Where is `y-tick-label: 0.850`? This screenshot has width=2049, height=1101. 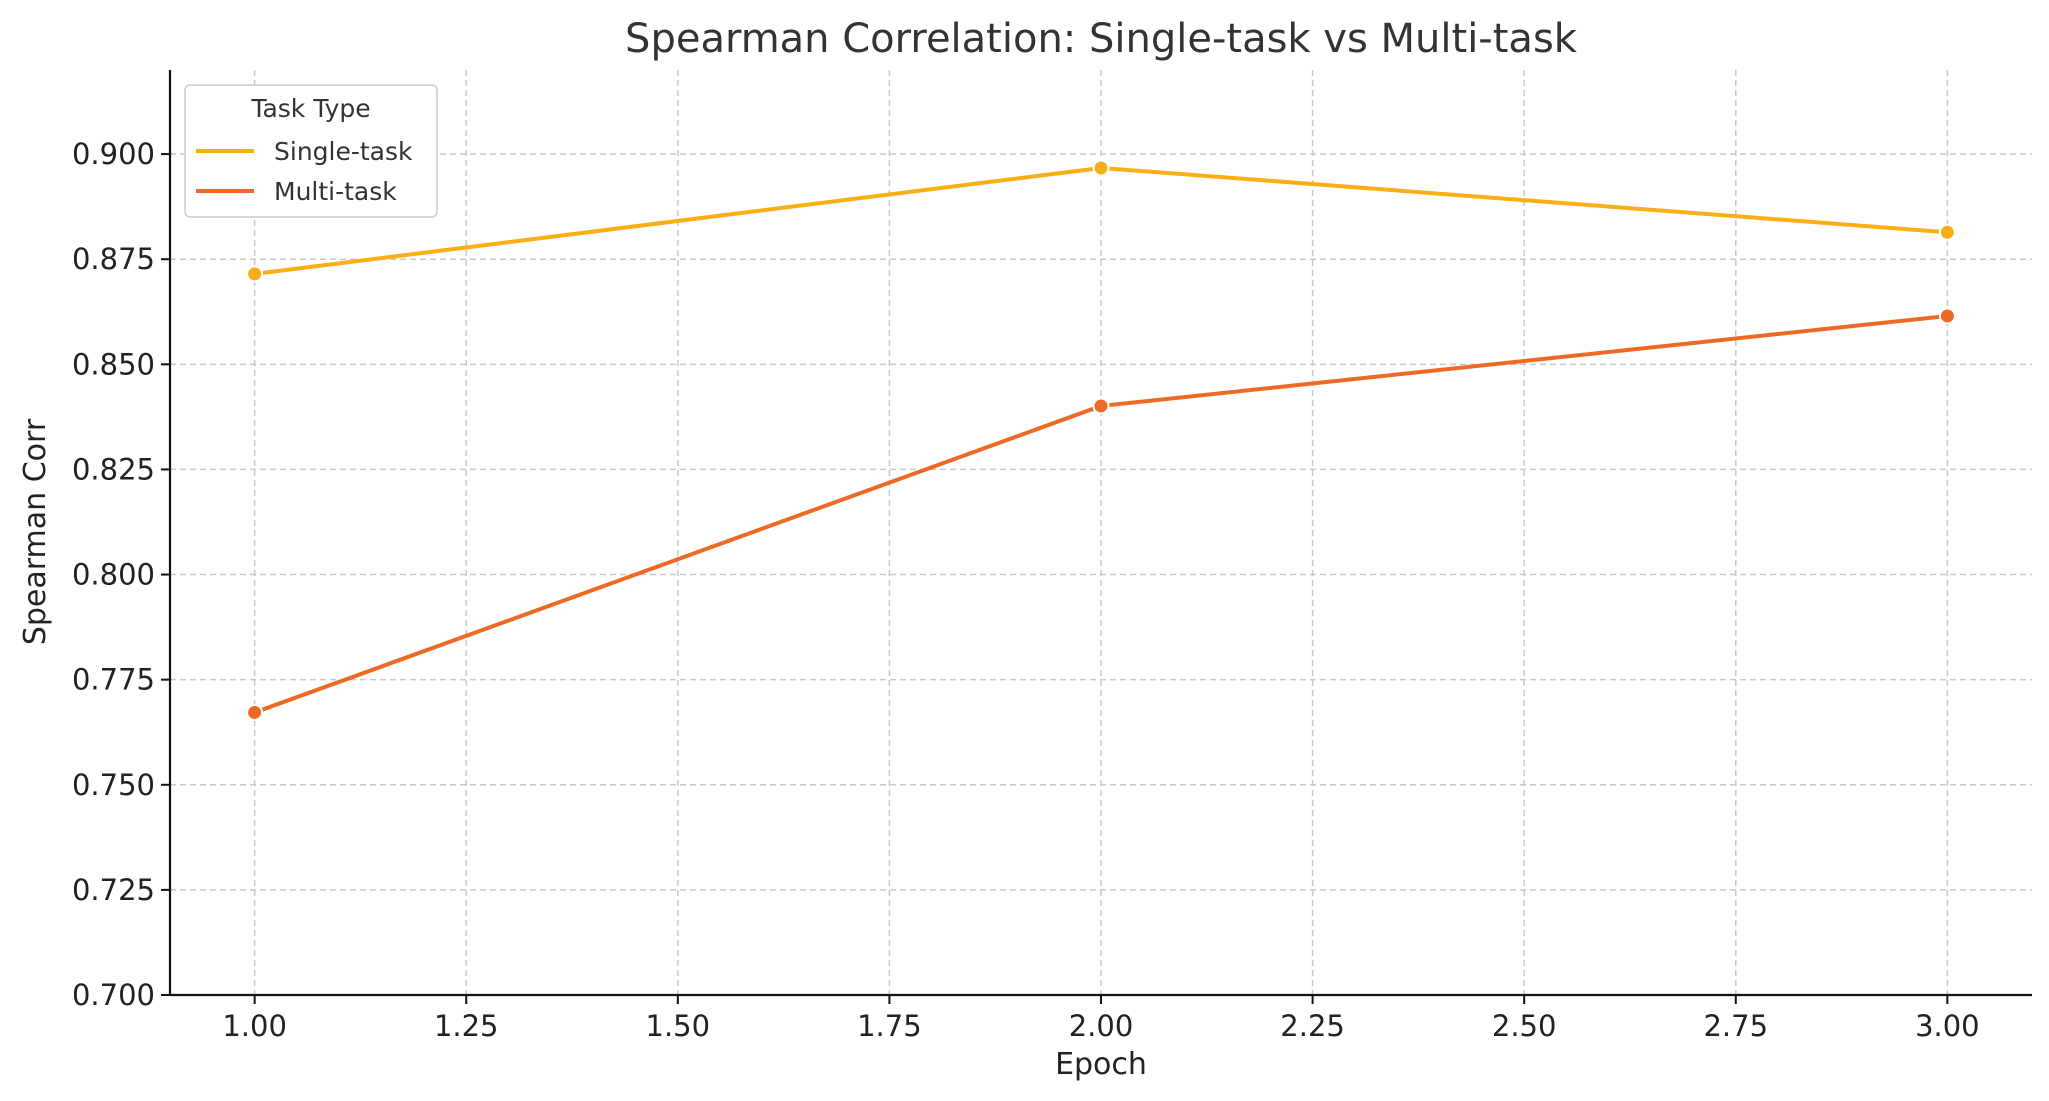 y-tick-label: 0.850 is located at coordinates (113, 364).